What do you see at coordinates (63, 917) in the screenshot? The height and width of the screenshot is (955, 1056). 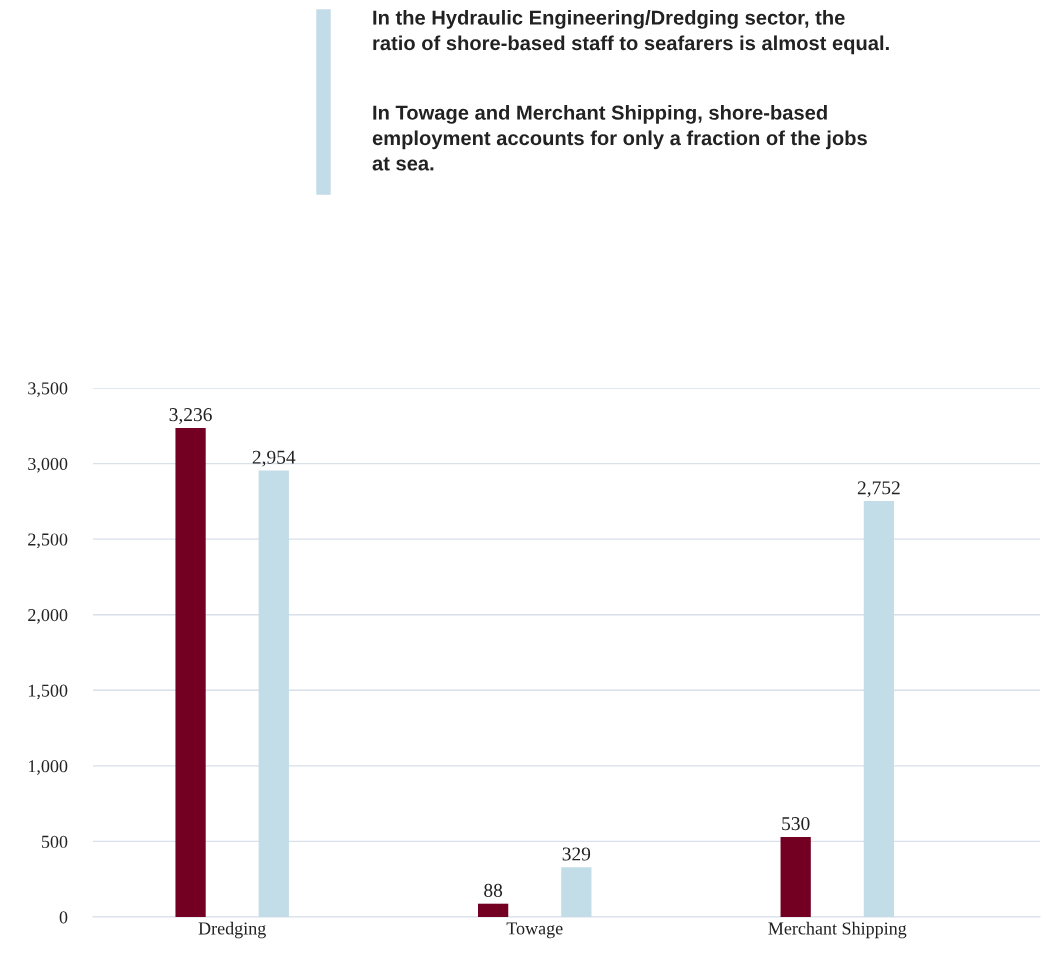 I see `y-tick-label: 0` at bounding box center [63, 917].